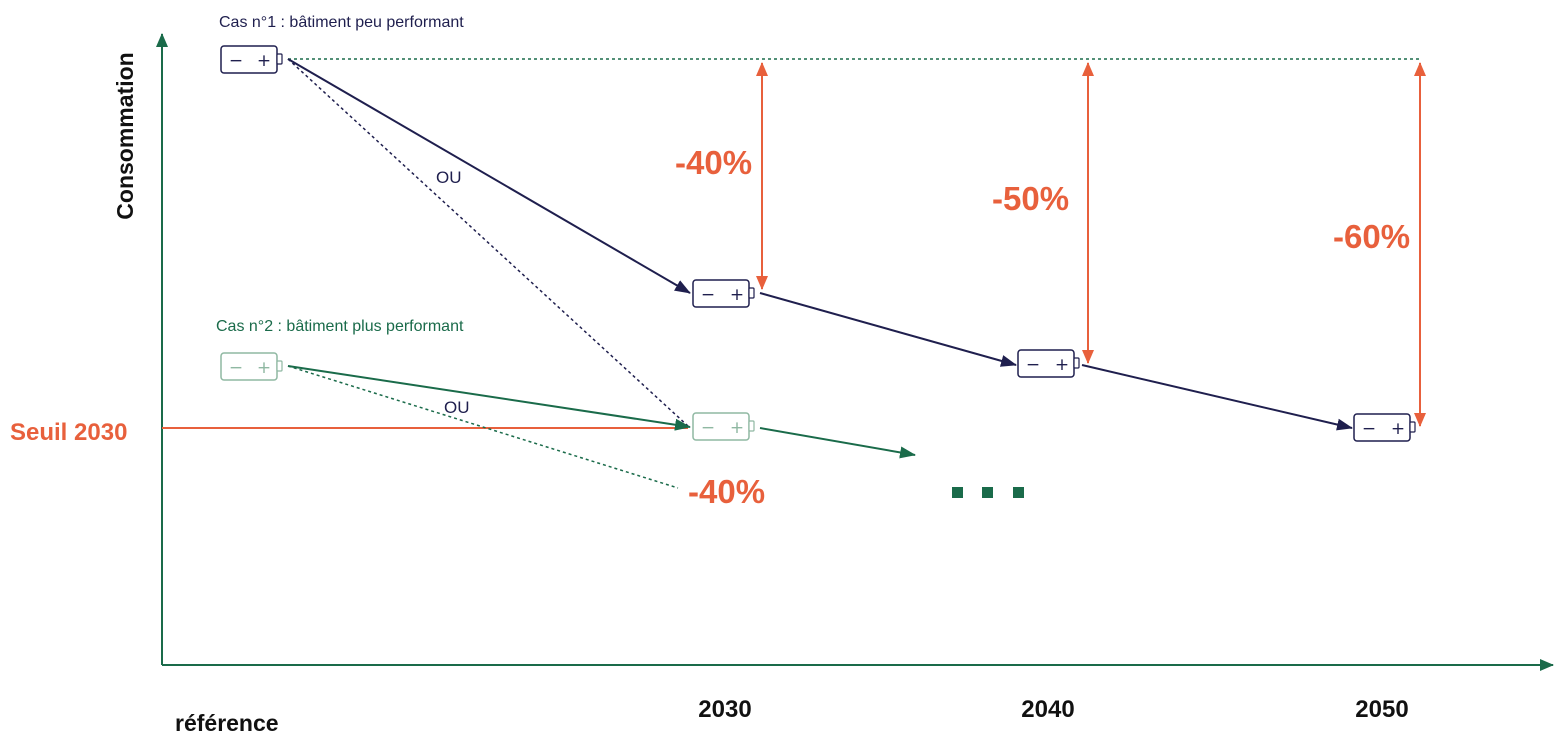  Describe the element at coordinates (1384, 427) in the screenshot. I see `battery-icon-case1-2050: − +` at that location.